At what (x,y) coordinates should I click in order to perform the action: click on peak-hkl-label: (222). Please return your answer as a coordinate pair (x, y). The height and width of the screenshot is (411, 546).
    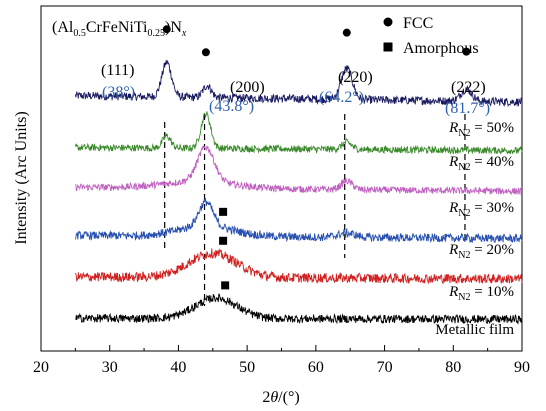
    Looking at the image, I should click on (468, 87).